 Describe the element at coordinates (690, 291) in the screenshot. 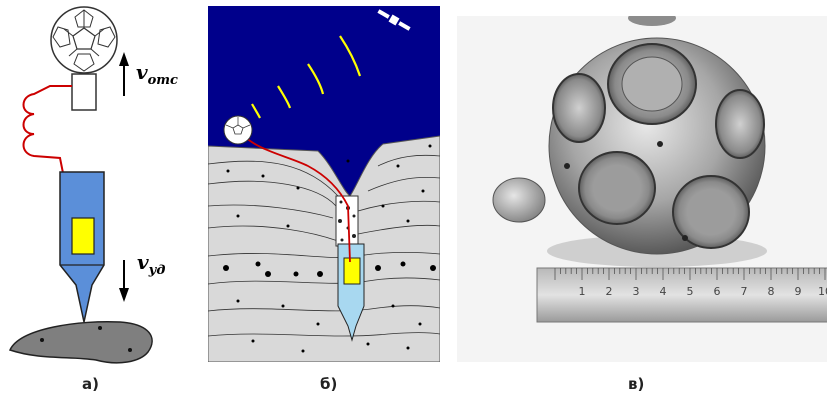

I see `ruler-number: 5` at that location.